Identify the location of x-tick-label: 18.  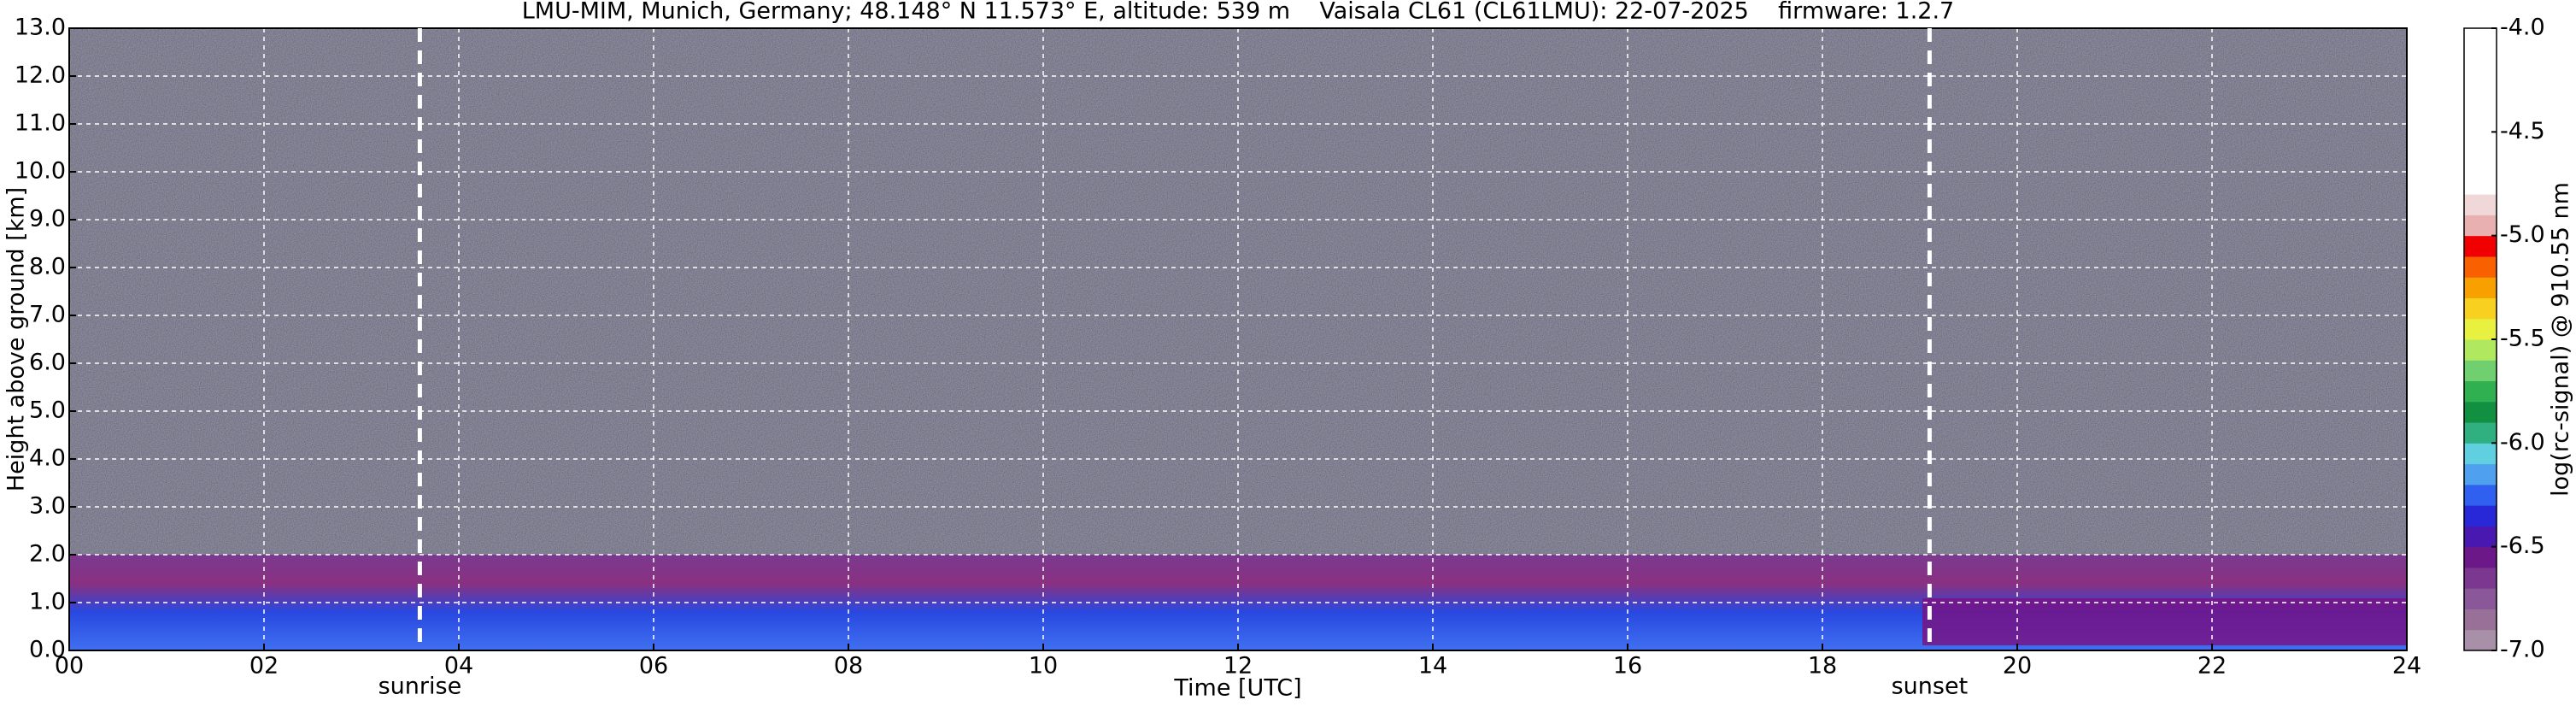
(1822, 666).